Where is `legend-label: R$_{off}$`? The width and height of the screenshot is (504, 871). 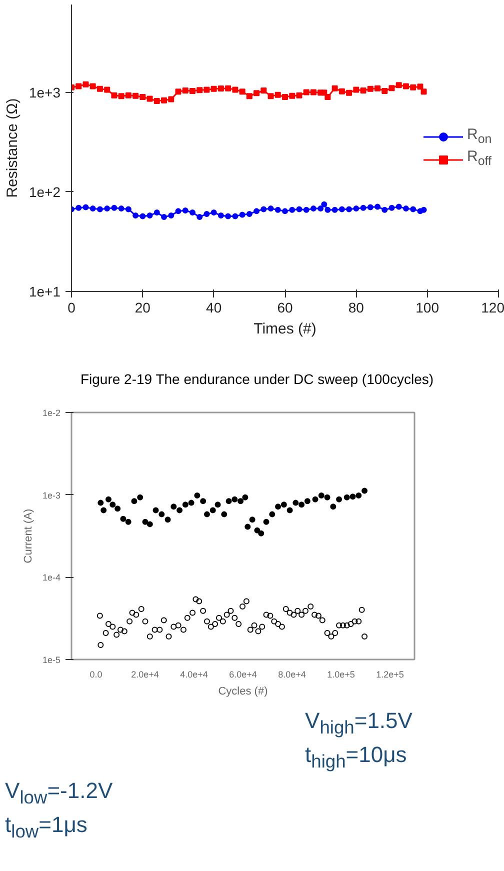
legend-label: R$_{off}$ is located at coordinates (479, 158).